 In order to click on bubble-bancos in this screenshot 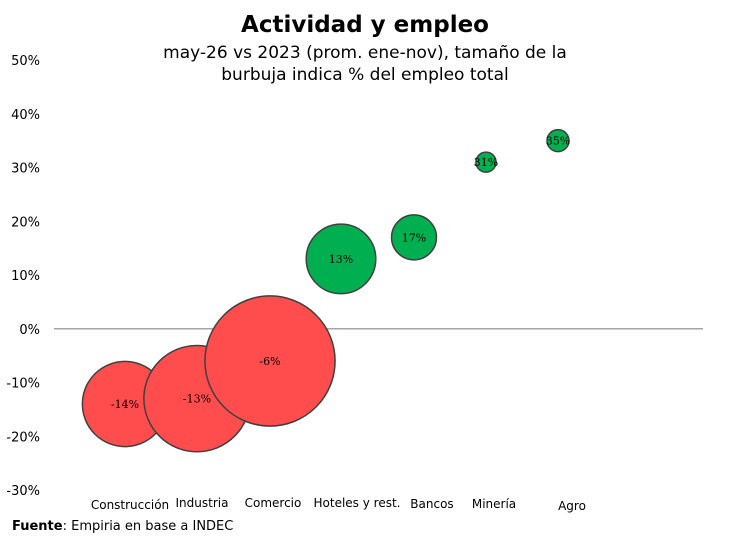, I will do `click(414, 237)`.